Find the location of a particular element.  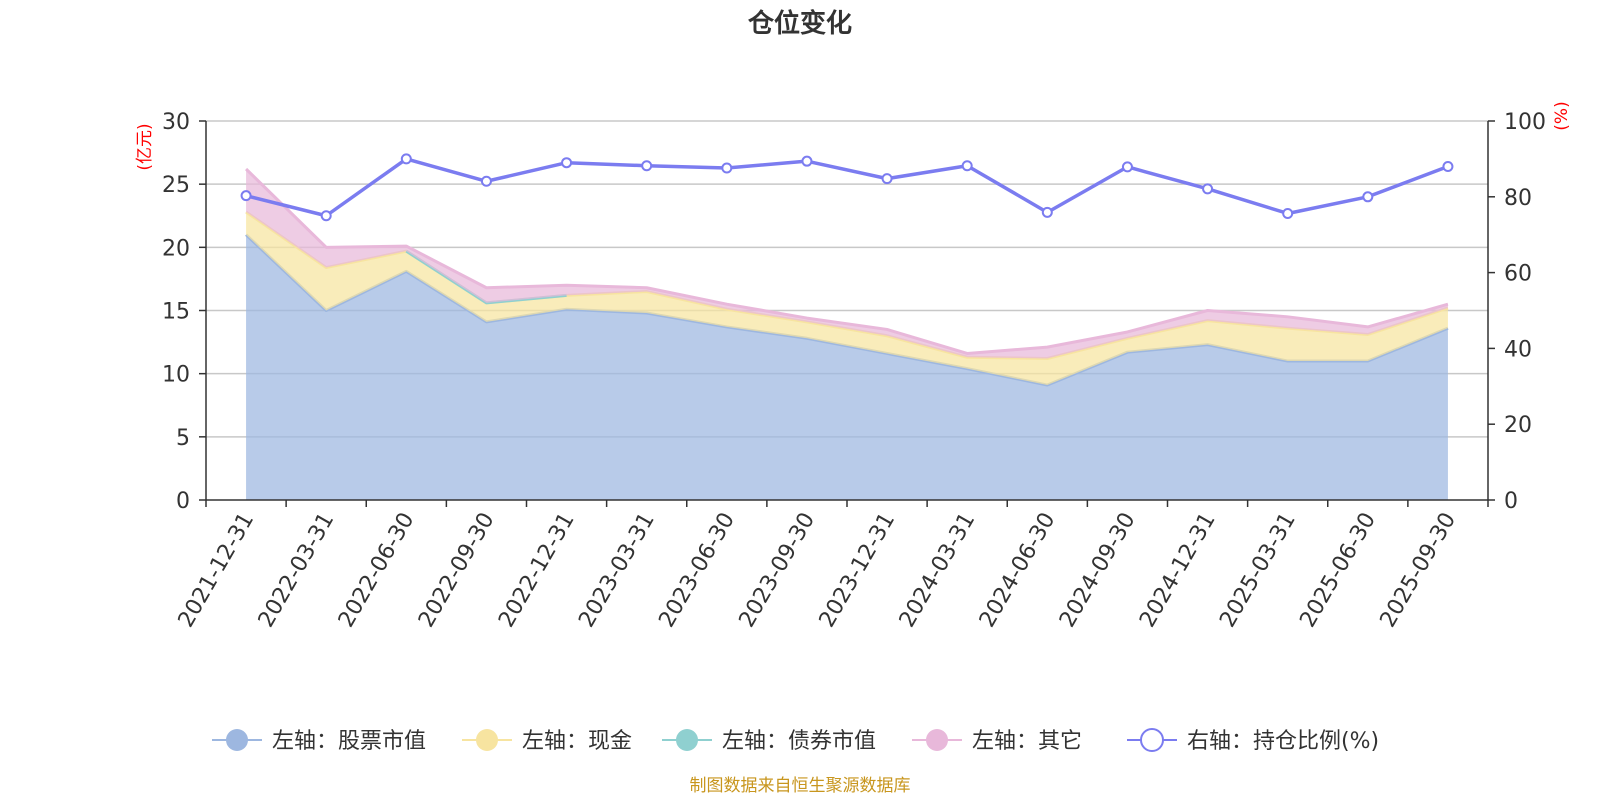

left-tick-label: 0 is located at coordinates (183, 501).